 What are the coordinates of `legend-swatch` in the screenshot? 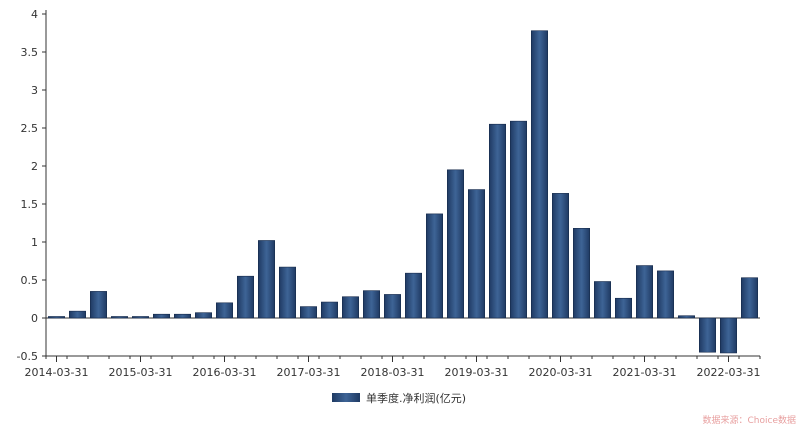 It's located at (346, 397).